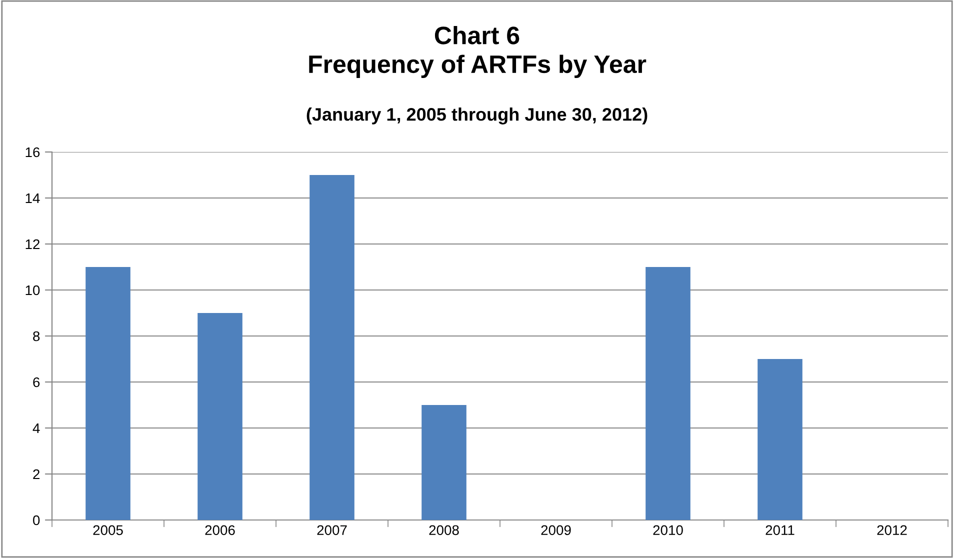 The image size is (954, 558). I want to click on y-tick-label: 2, so click(36, 474).